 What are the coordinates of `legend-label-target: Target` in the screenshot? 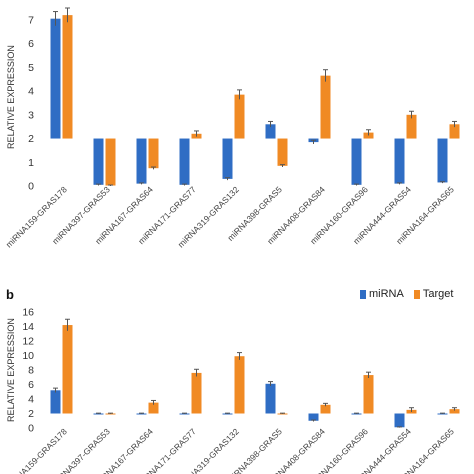 It's located at (438, 294).